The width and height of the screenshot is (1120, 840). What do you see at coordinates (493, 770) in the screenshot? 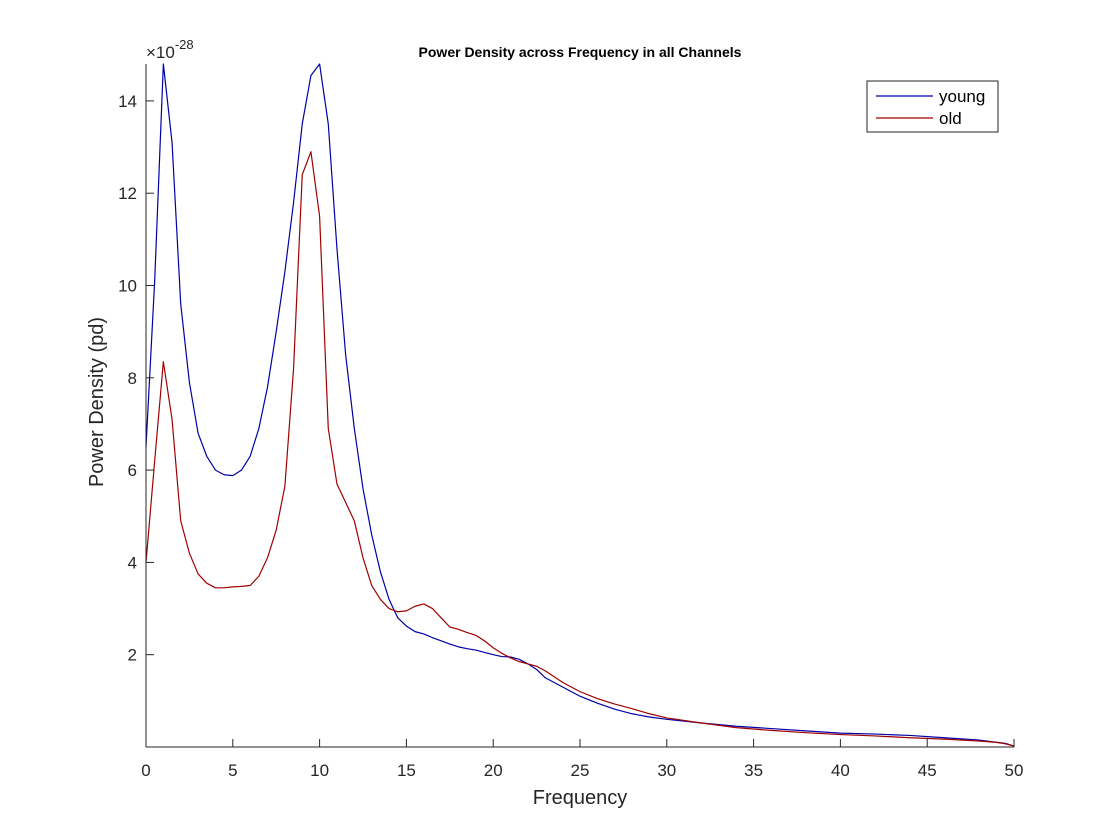
I see `x-tick-label-20: 20` at bounding box center [493, 770].